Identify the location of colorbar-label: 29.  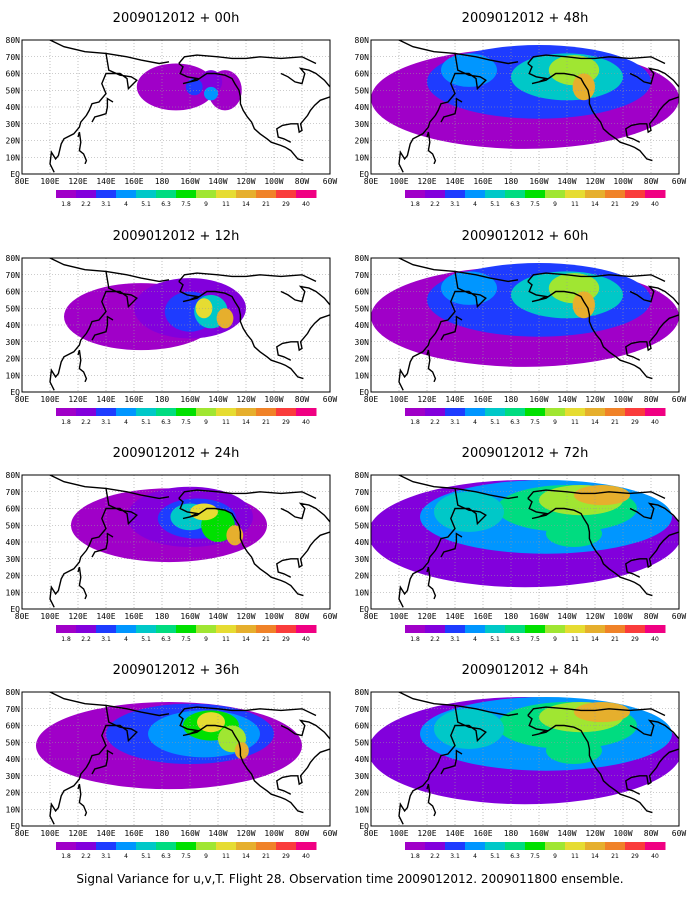
(635, 422).